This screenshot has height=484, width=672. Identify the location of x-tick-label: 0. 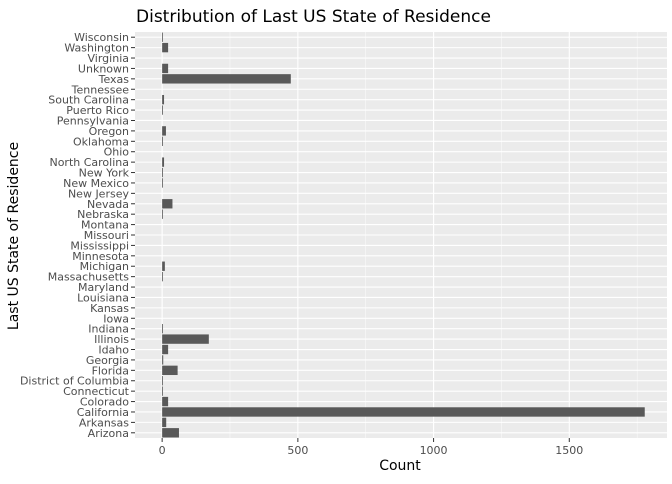
(162, 450).